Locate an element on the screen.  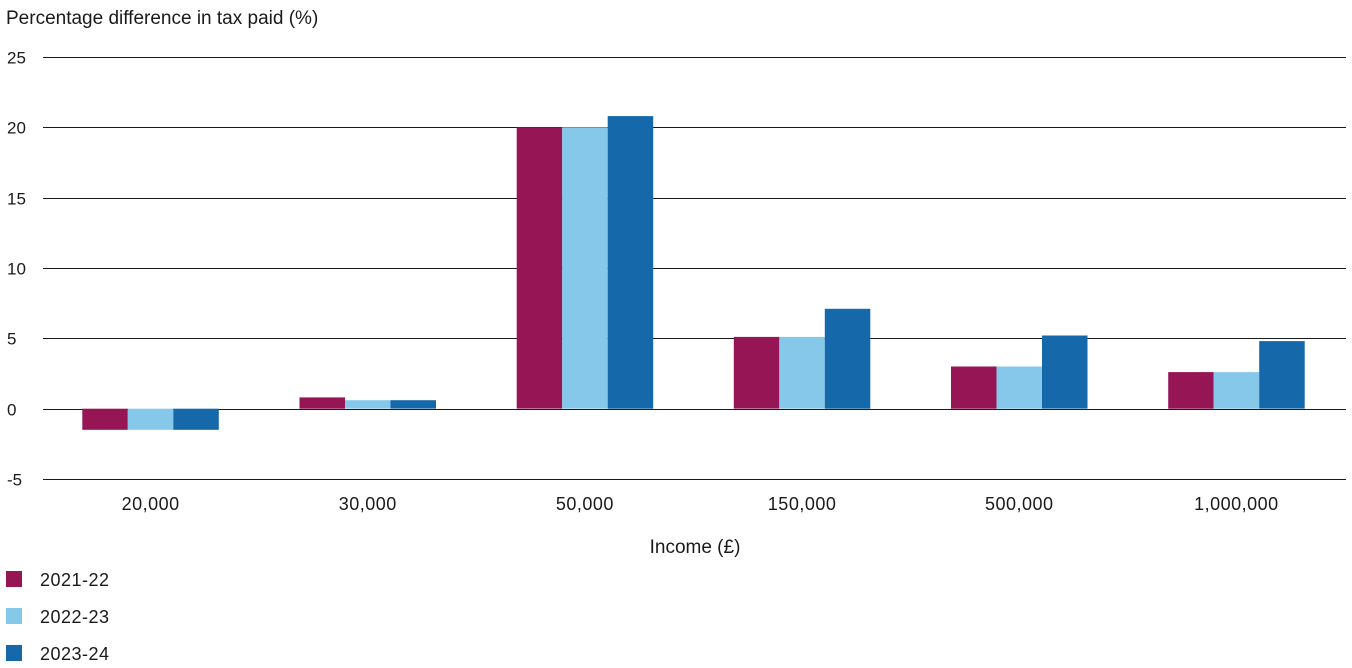
bar-2023-24-20,000 is located at coordinates (196, 419).